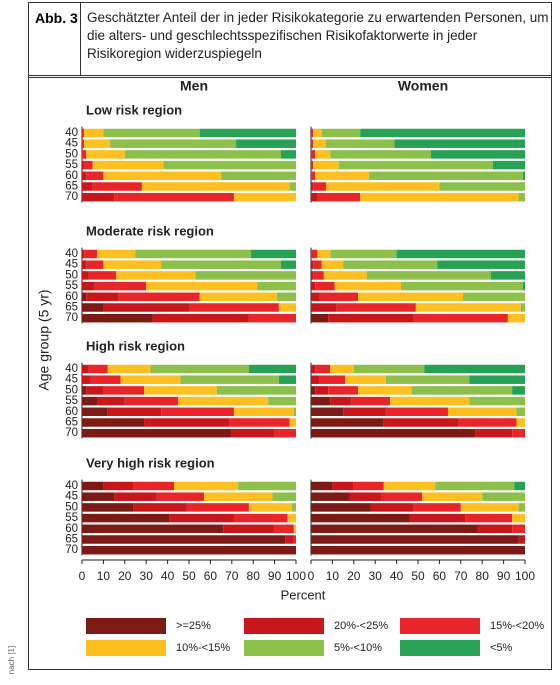  Describe the element at coordinates (483, 576) in the screenshot. I see `x-tick-label: 80` at that location.